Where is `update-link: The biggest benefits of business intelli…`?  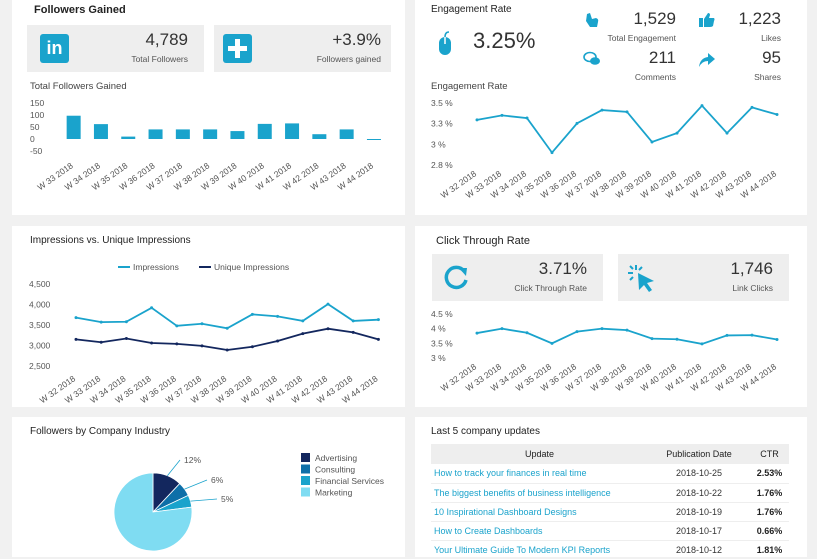 update-link: The biggest benefits of business intelli… is located at coordinates (522, 492).